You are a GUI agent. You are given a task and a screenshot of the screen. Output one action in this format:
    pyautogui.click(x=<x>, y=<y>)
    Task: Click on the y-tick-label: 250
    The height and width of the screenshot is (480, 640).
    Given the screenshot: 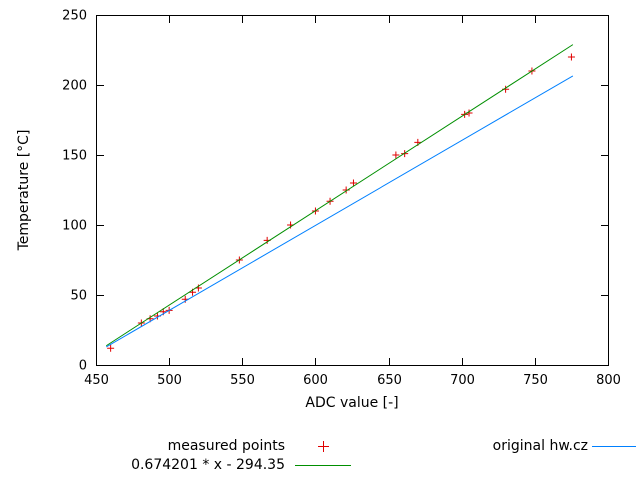 What is the action you would take?
    pyautogui.click(x=74, y=16)
    